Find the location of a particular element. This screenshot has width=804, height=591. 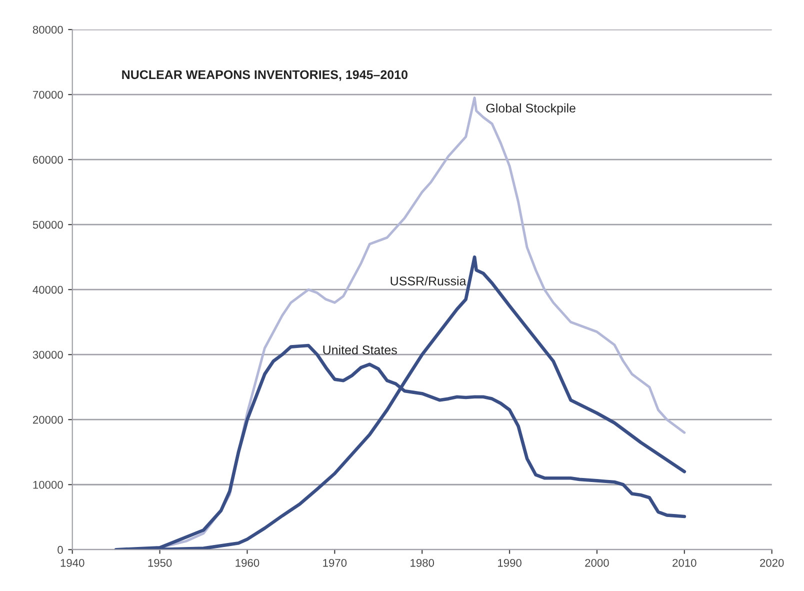

text: NUCLEAR WEAPONS INVENTORIES, 1945–2010 is located at coordinates (265, 75).